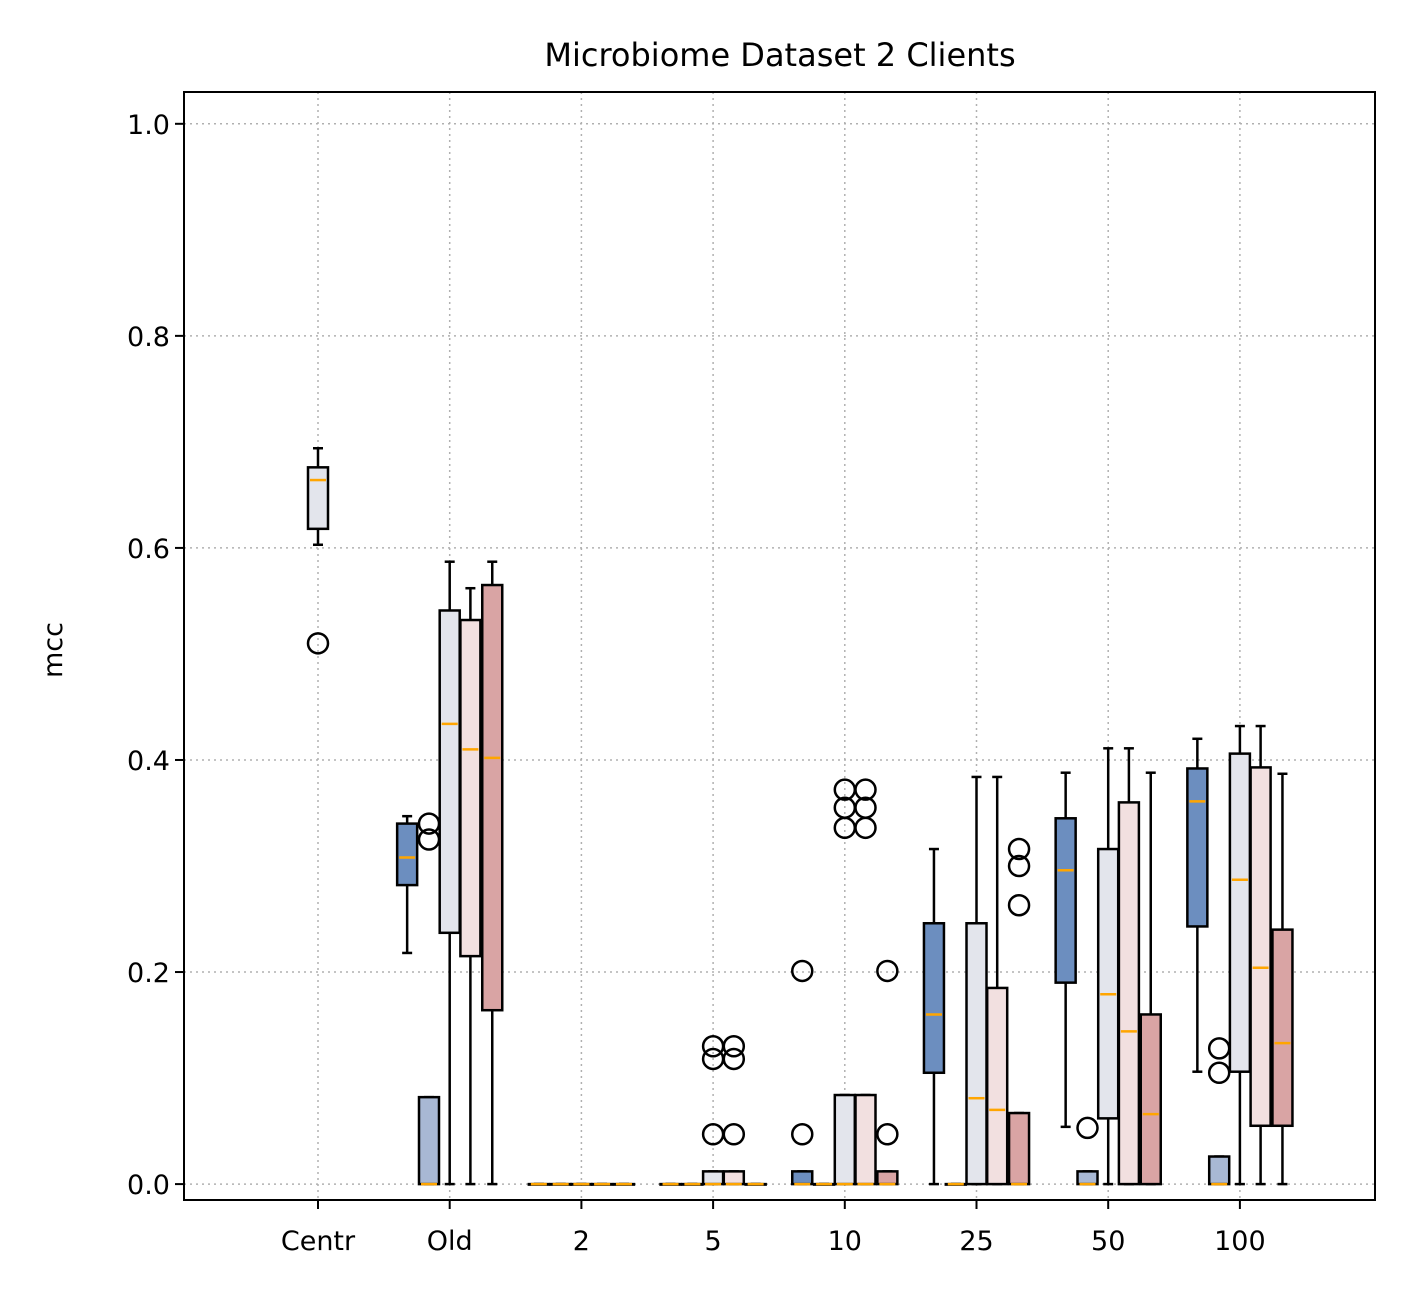 This screenshot has height=1302, width=1404. What do you see at coordinates (1108, 1241) in the screenshot?
I see `x-tick-label: 50` at bounding box center [1108, 1241].